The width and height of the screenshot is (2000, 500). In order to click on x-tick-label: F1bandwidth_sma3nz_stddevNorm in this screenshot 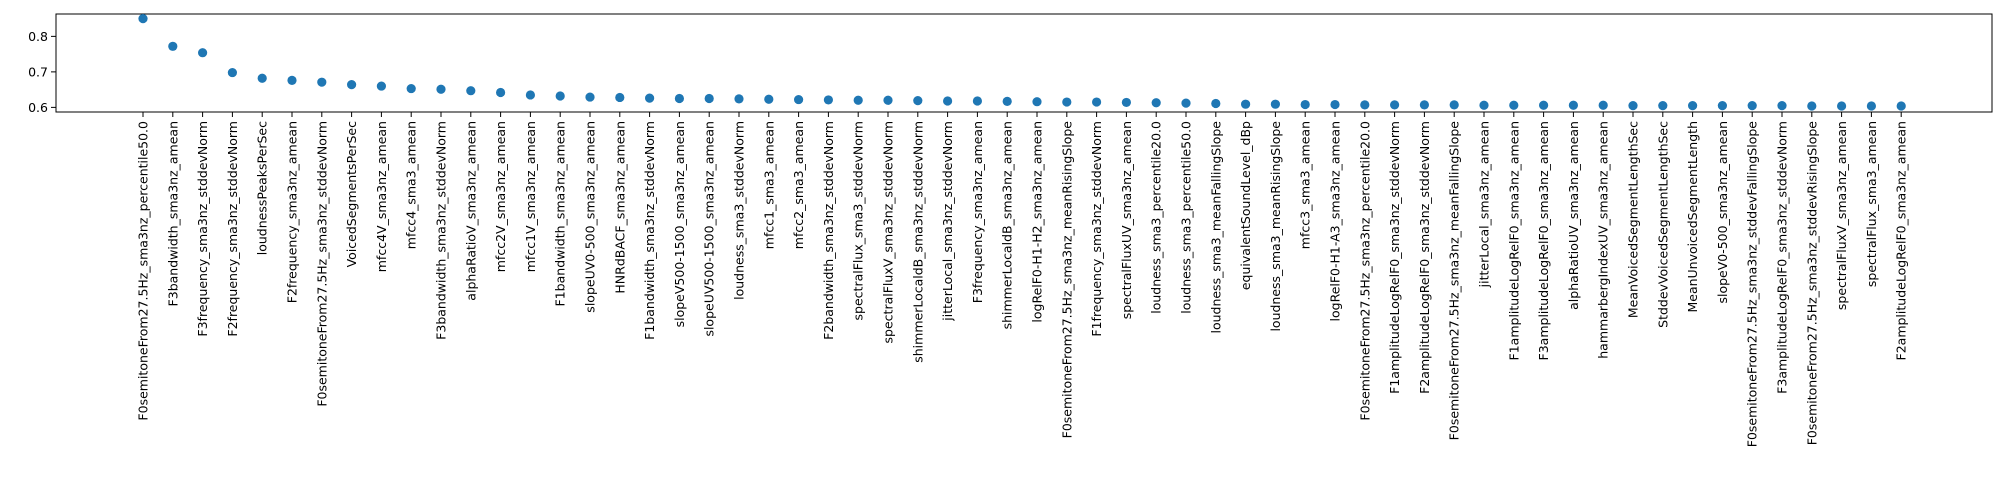, I will do `click(649, 230)`.